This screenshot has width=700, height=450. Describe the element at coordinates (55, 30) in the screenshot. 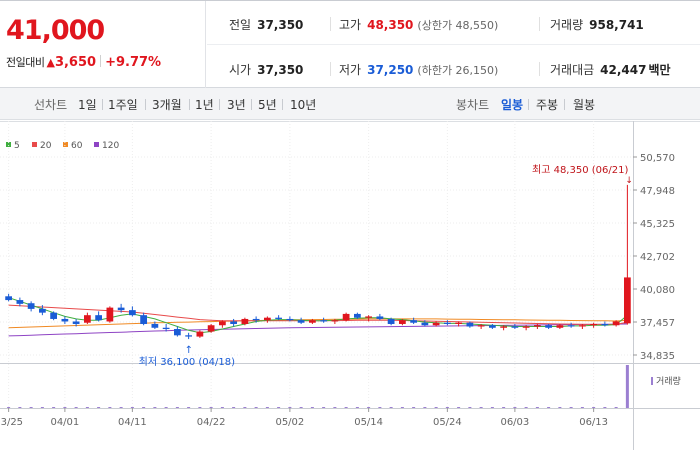

I see `current-price: 41,000` at that location.